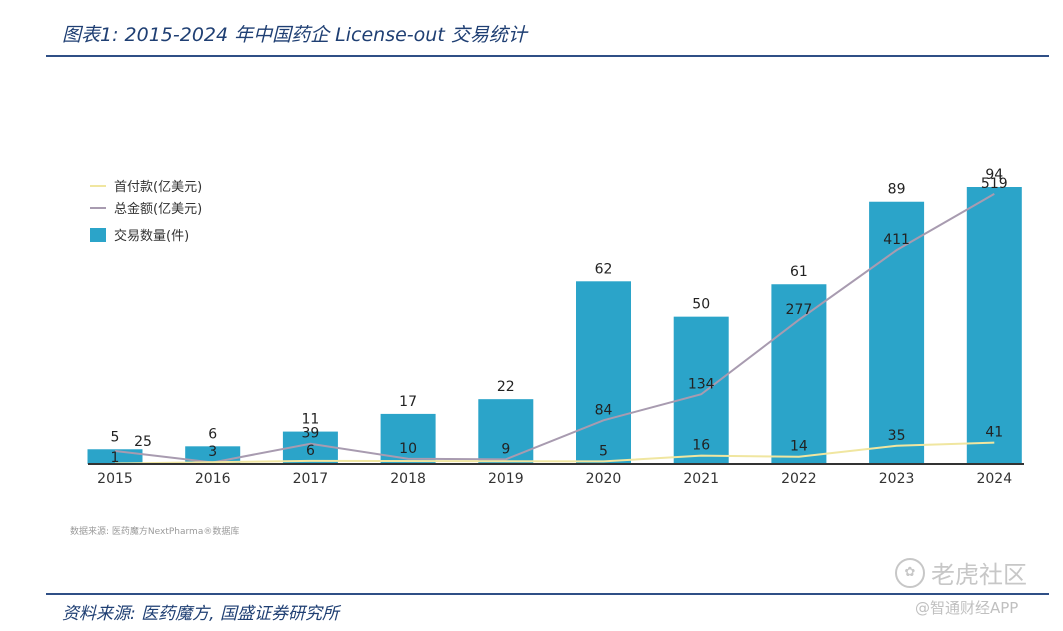  What do you see at coordinates (799, 310) in the screenshot?
I see `total-label-2022: 277` at bounding box center [799, 310].